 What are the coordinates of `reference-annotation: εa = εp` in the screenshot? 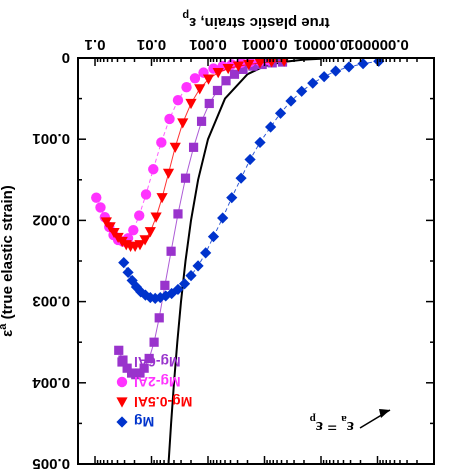 It's located at (332, 425).